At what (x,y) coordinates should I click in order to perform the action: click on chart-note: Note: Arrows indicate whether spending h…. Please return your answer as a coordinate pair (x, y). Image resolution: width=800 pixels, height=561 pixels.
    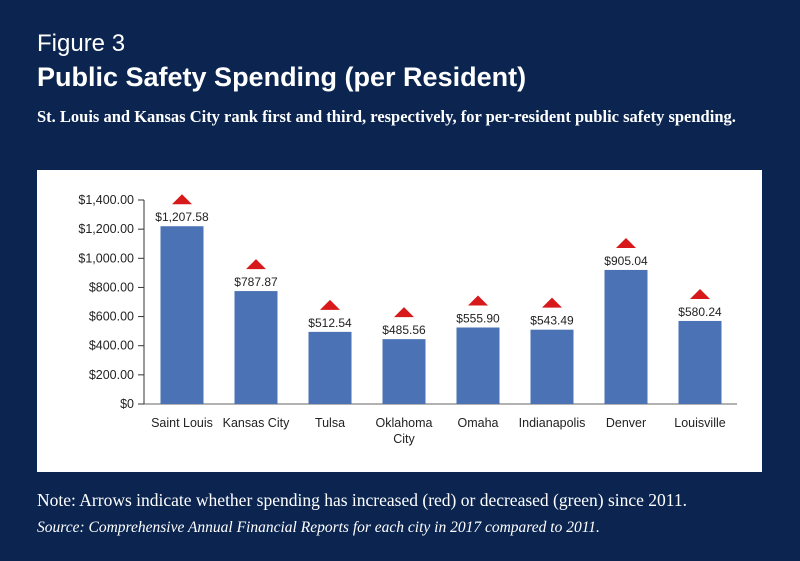
    Looking at the image, I should click on (362, 500).